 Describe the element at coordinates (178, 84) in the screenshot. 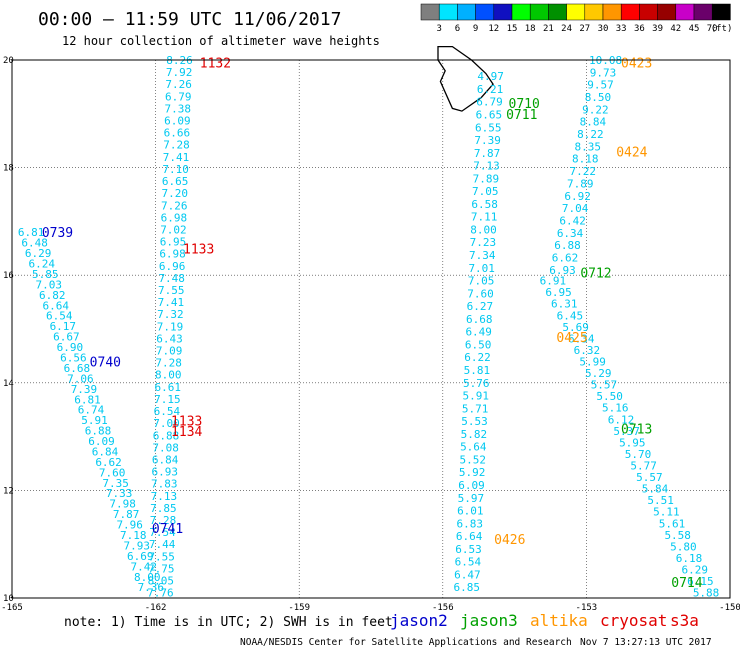

I see `wave-height-point: 7.26` at that location.